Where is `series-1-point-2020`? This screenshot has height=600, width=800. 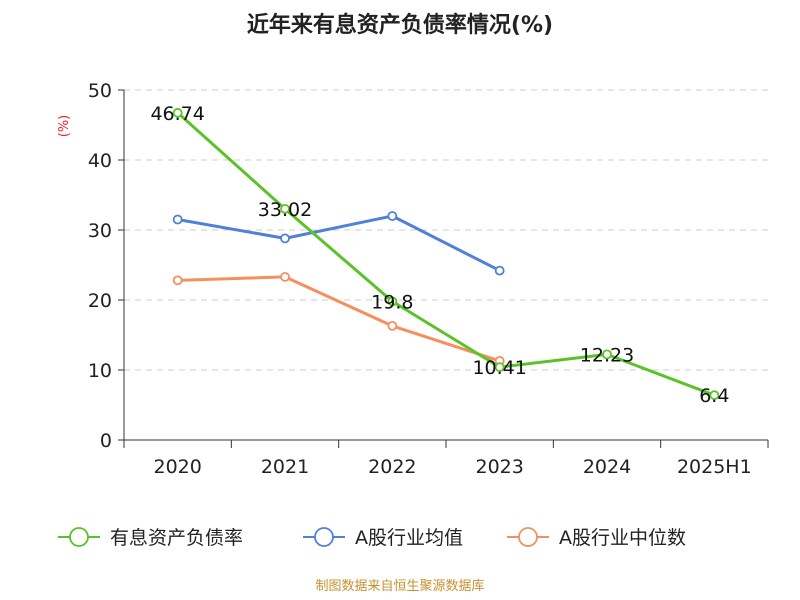
series-1-point-2020 is located at coordinates (177, 219).